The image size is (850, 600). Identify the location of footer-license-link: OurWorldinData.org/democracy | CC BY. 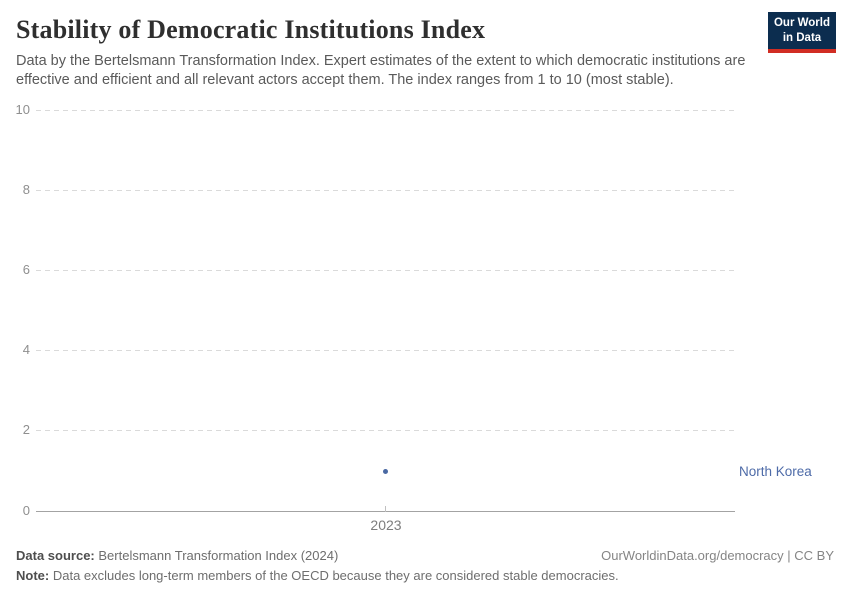
(717, 555).